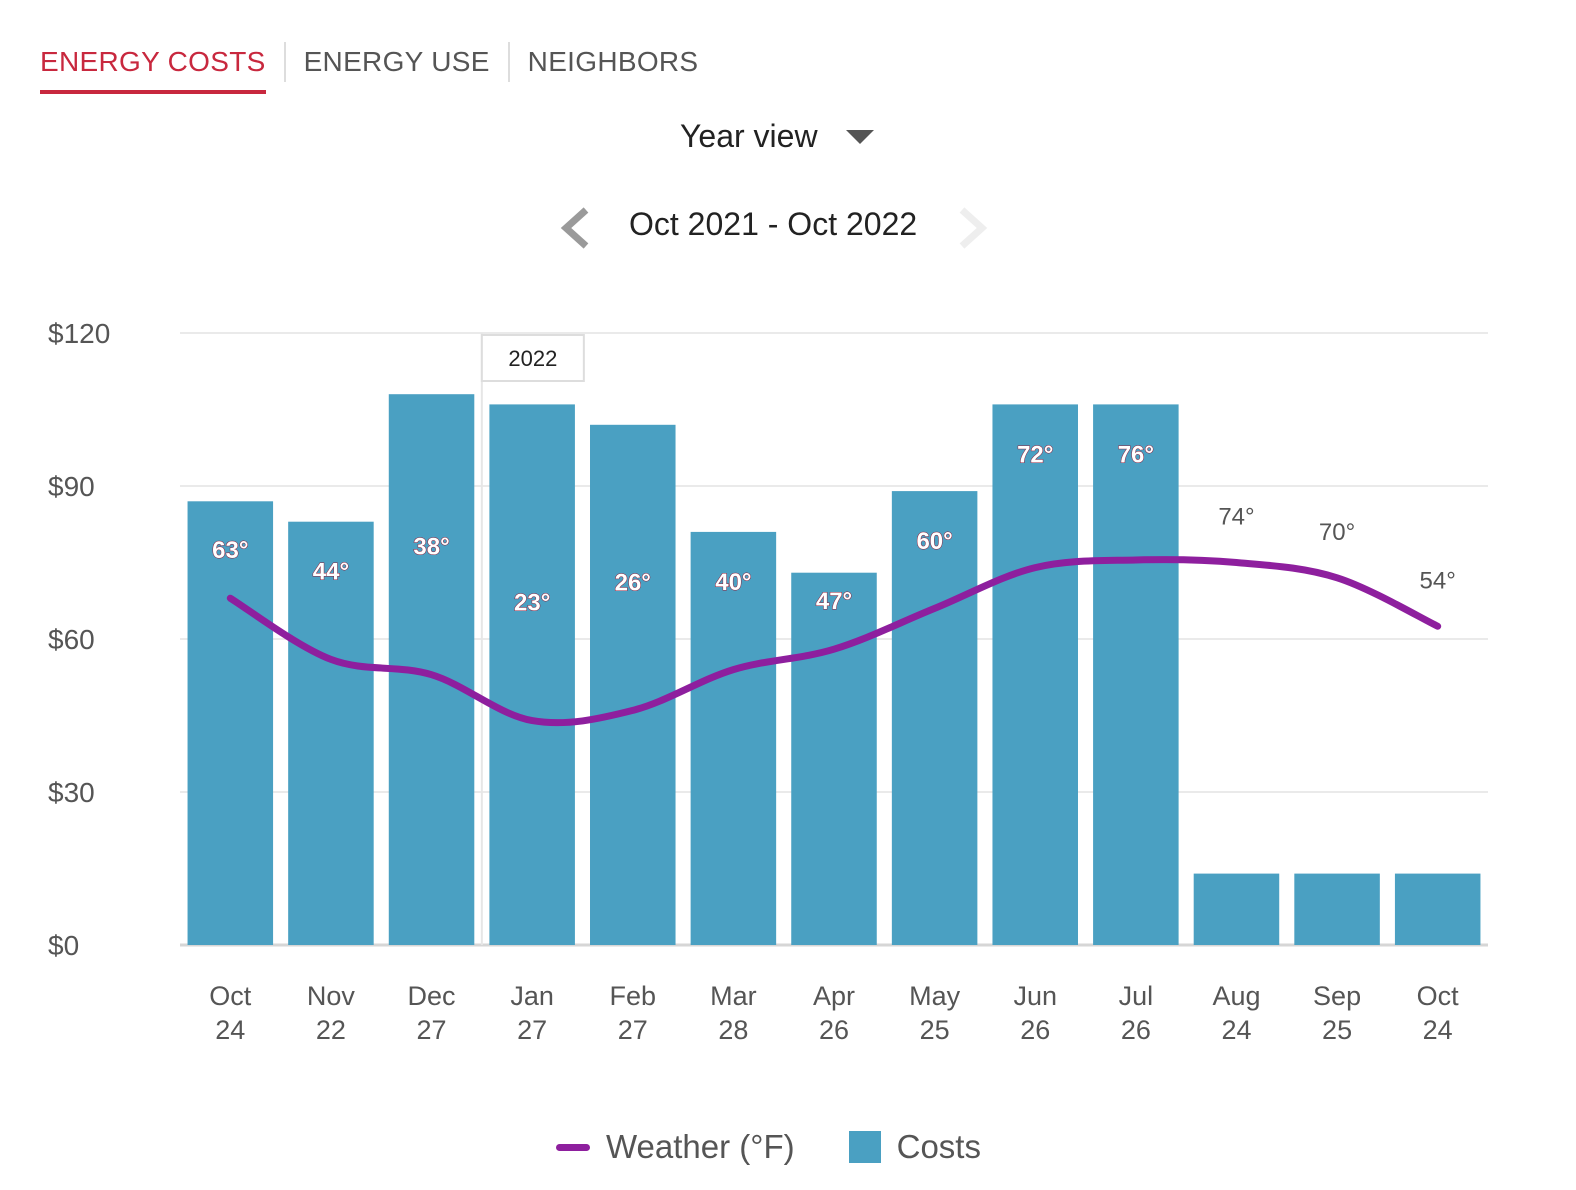  Describe the element at coordinates (938, 1146) in the screenshot. I see `legend-label-costs: Costs` at that location.